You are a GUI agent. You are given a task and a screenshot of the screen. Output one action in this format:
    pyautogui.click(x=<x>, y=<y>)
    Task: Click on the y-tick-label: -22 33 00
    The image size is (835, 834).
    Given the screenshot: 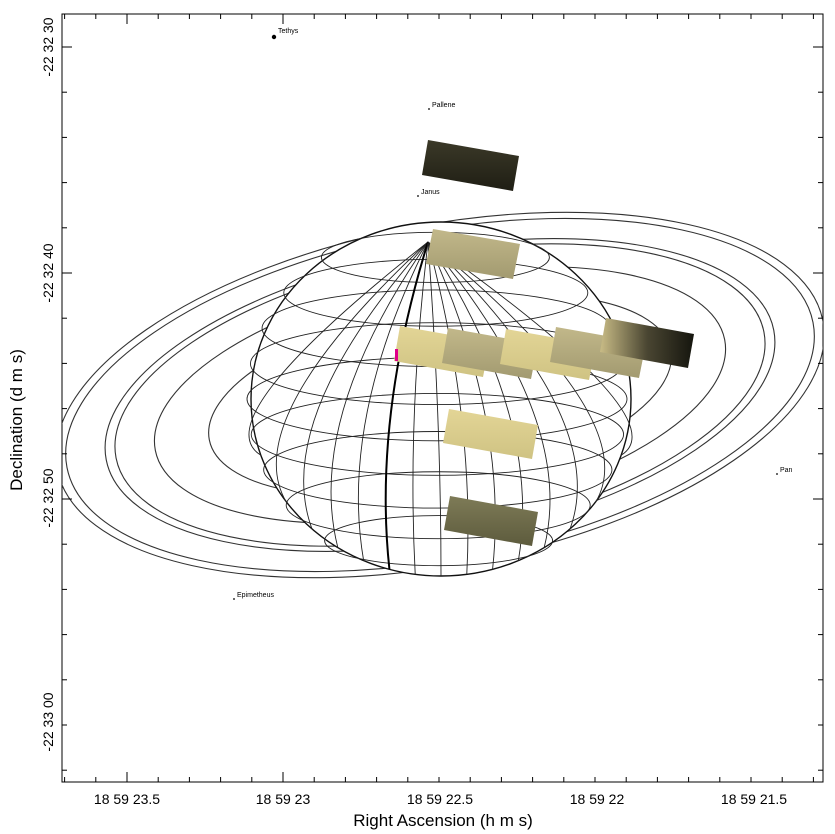 What is the action you would take?
    pyautogui.click(x=48, y=721)
    